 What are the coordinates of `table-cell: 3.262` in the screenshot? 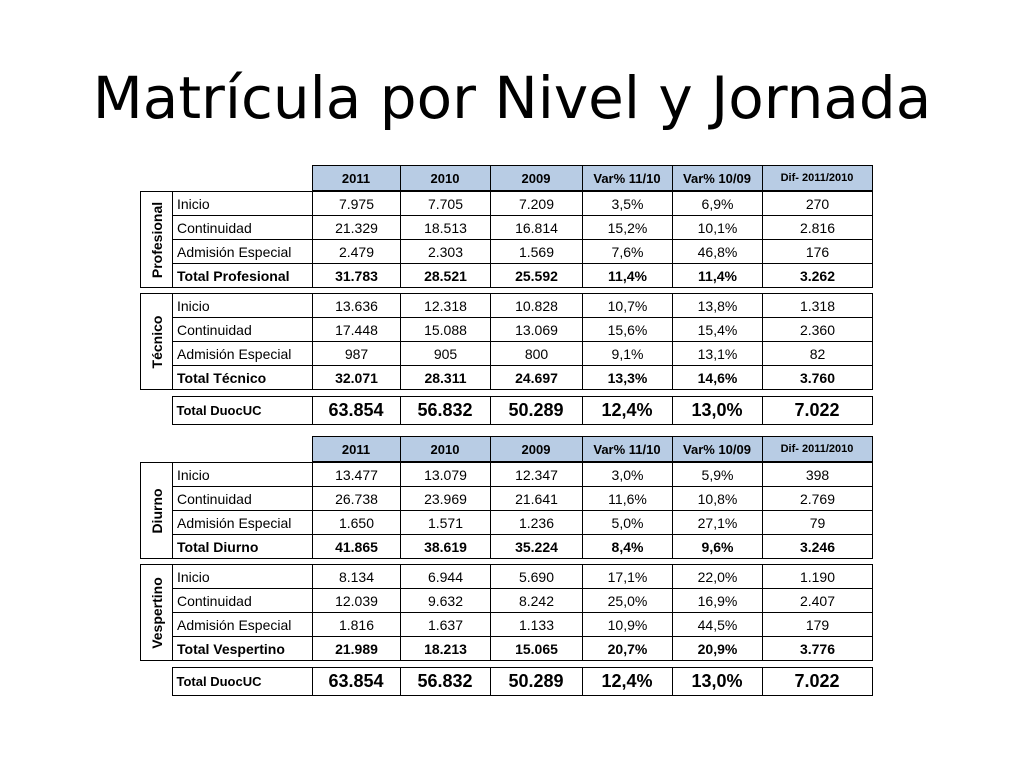 It's located at (817, 275).